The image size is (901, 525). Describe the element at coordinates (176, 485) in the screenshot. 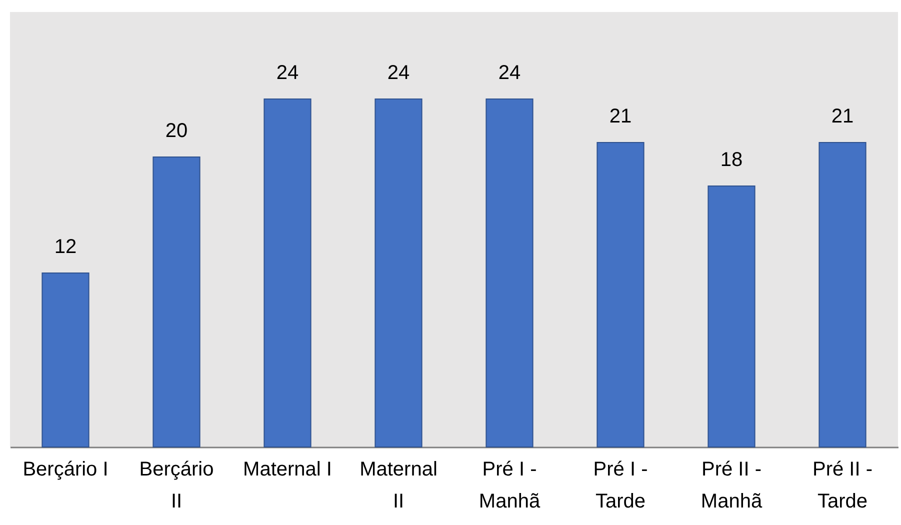

I see `x-tick-label: Berçário II` at that location.